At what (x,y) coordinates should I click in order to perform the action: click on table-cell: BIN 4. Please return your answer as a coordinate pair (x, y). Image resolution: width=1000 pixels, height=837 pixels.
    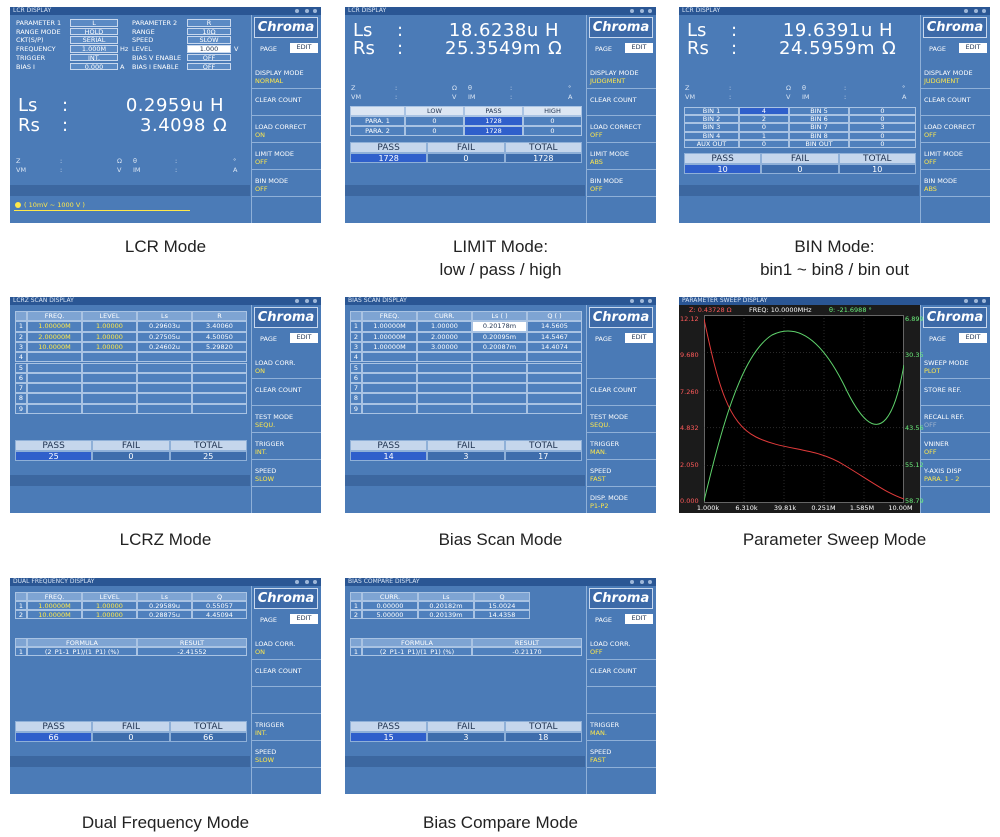
    Looking at the image, I should click on (711, 135).